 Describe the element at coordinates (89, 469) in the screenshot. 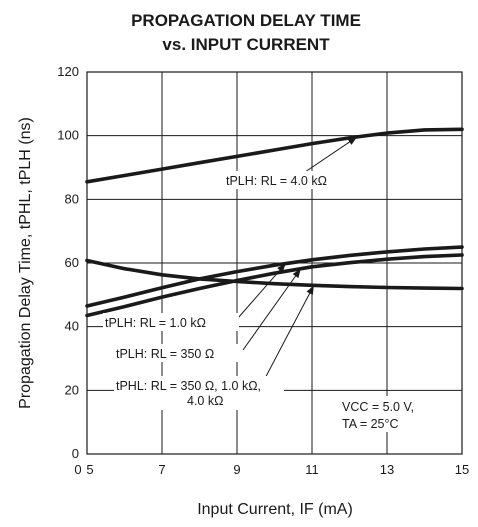

I see `x-tick-label: 5` at that location.